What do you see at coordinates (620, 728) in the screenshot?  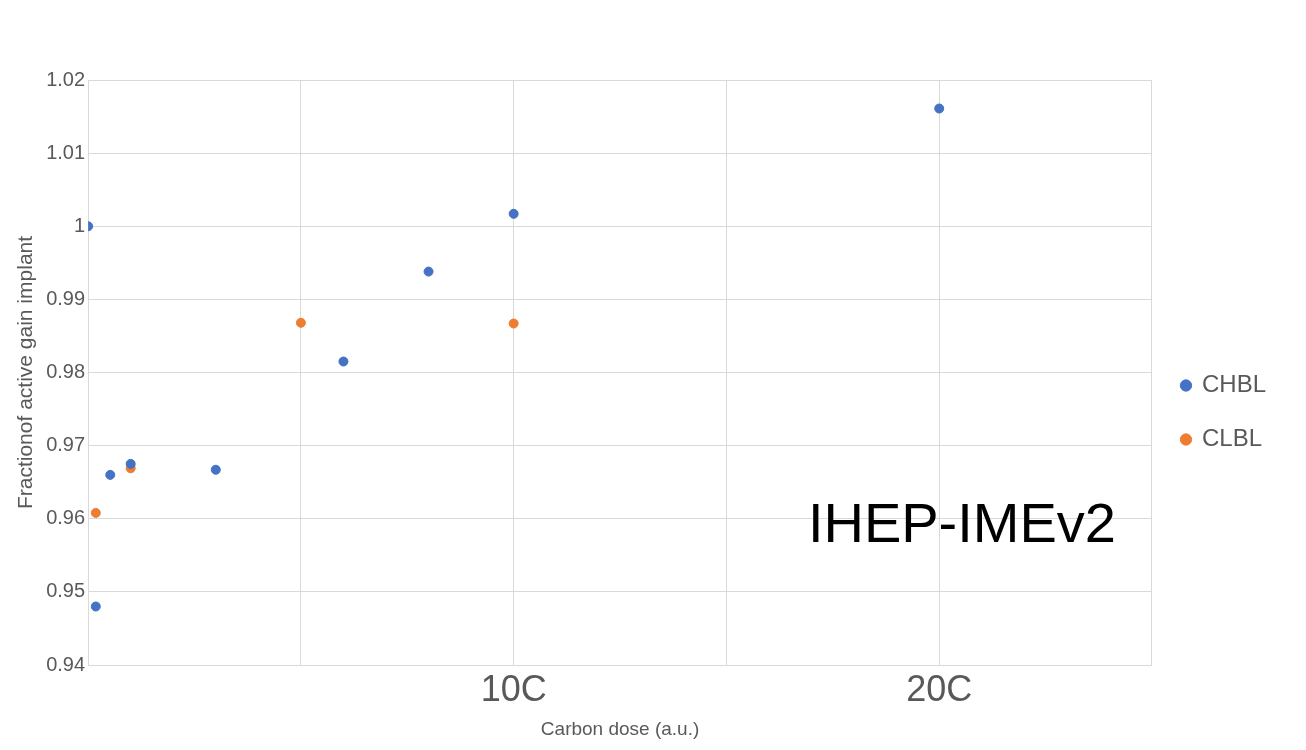 I see `x-axis-title: Carbon dose (a.u.)` at bounding box center [620, 728].